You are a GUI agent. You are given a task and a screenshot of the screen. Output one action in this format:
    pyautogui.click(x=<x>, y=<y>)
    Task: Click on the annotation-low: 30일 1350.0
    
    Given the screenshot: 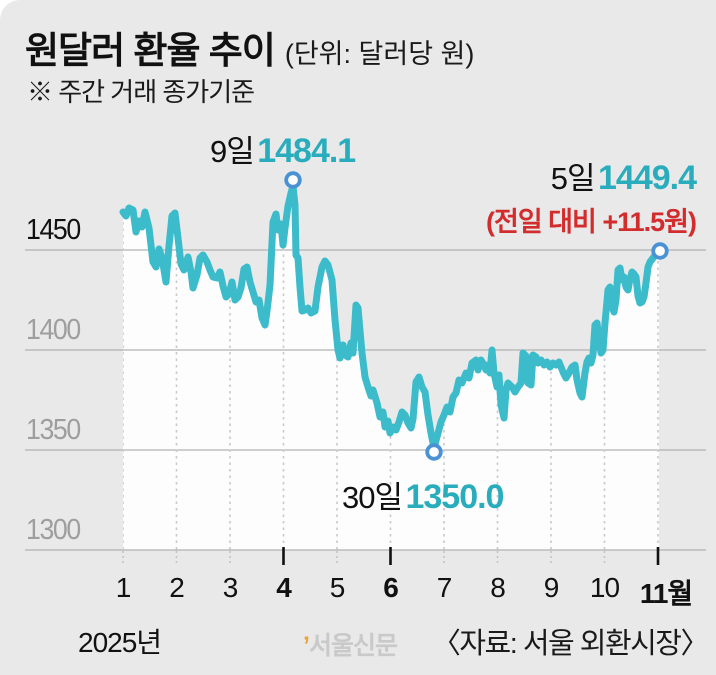 What is the action you would take?
    pyautogui.click(x=423, y=494)
    